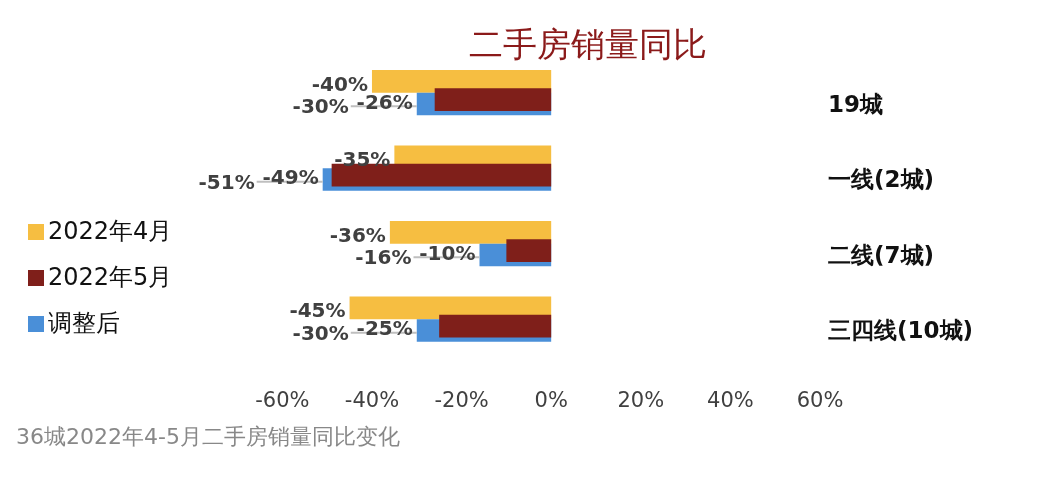 This screenshot has width=1048, height=502. What do you see at coordinates (317, 310) in the screenshot?
I see `data-label: -45%` at bounding box center [317, 310].